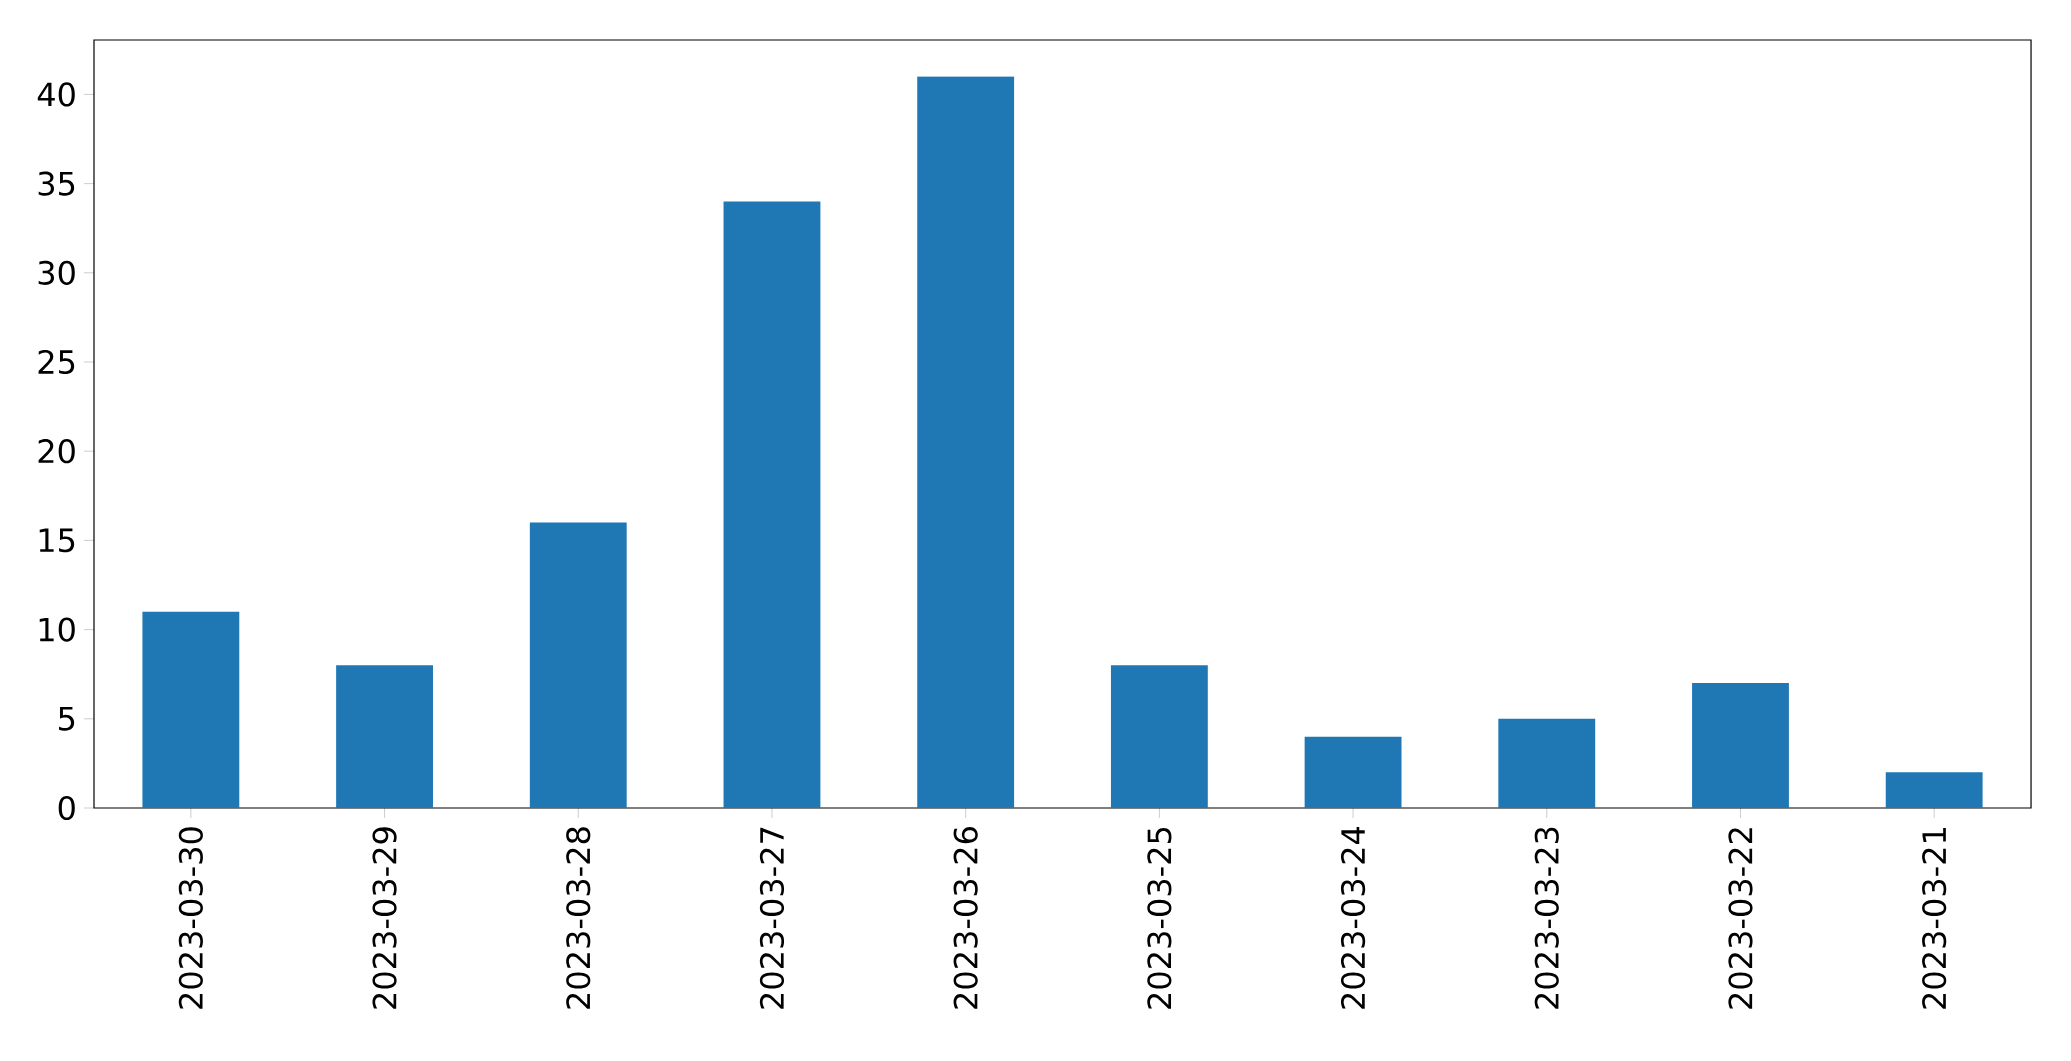 This screenshot has width=2071, height=1061. I want to click on x-tick-label: 2023-03-28, so click(578, 918).